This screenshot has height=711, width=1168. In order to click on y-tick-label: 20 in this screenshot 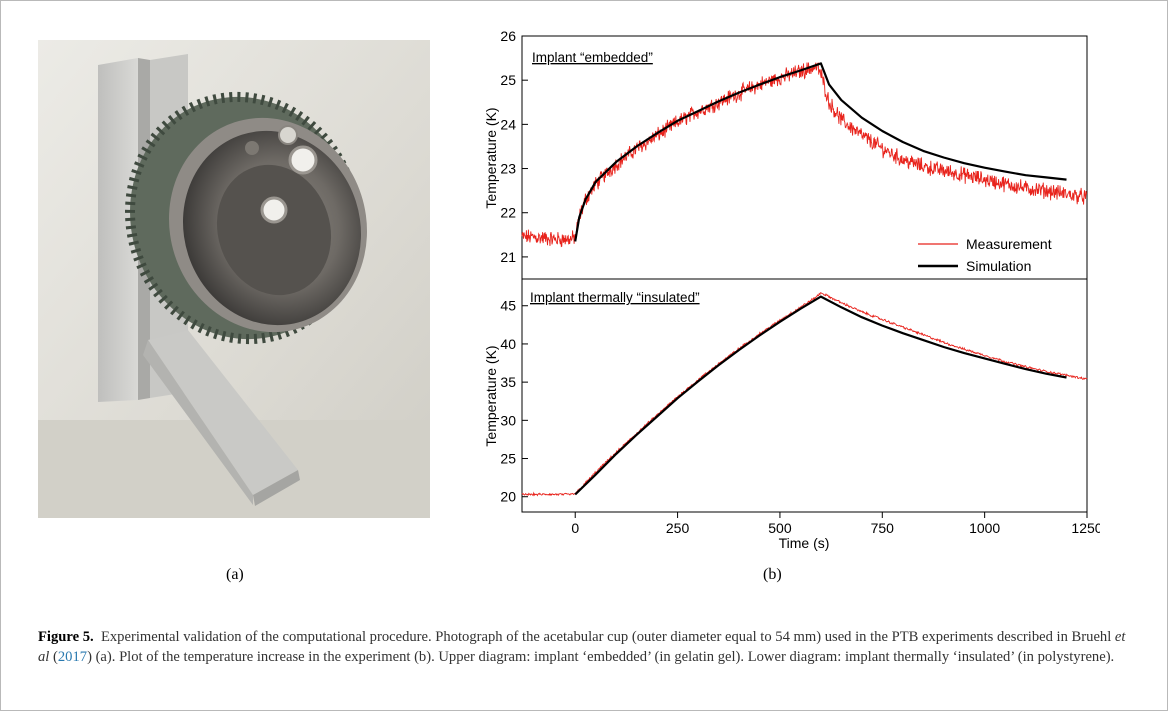, I will do `click(508, 497)`.